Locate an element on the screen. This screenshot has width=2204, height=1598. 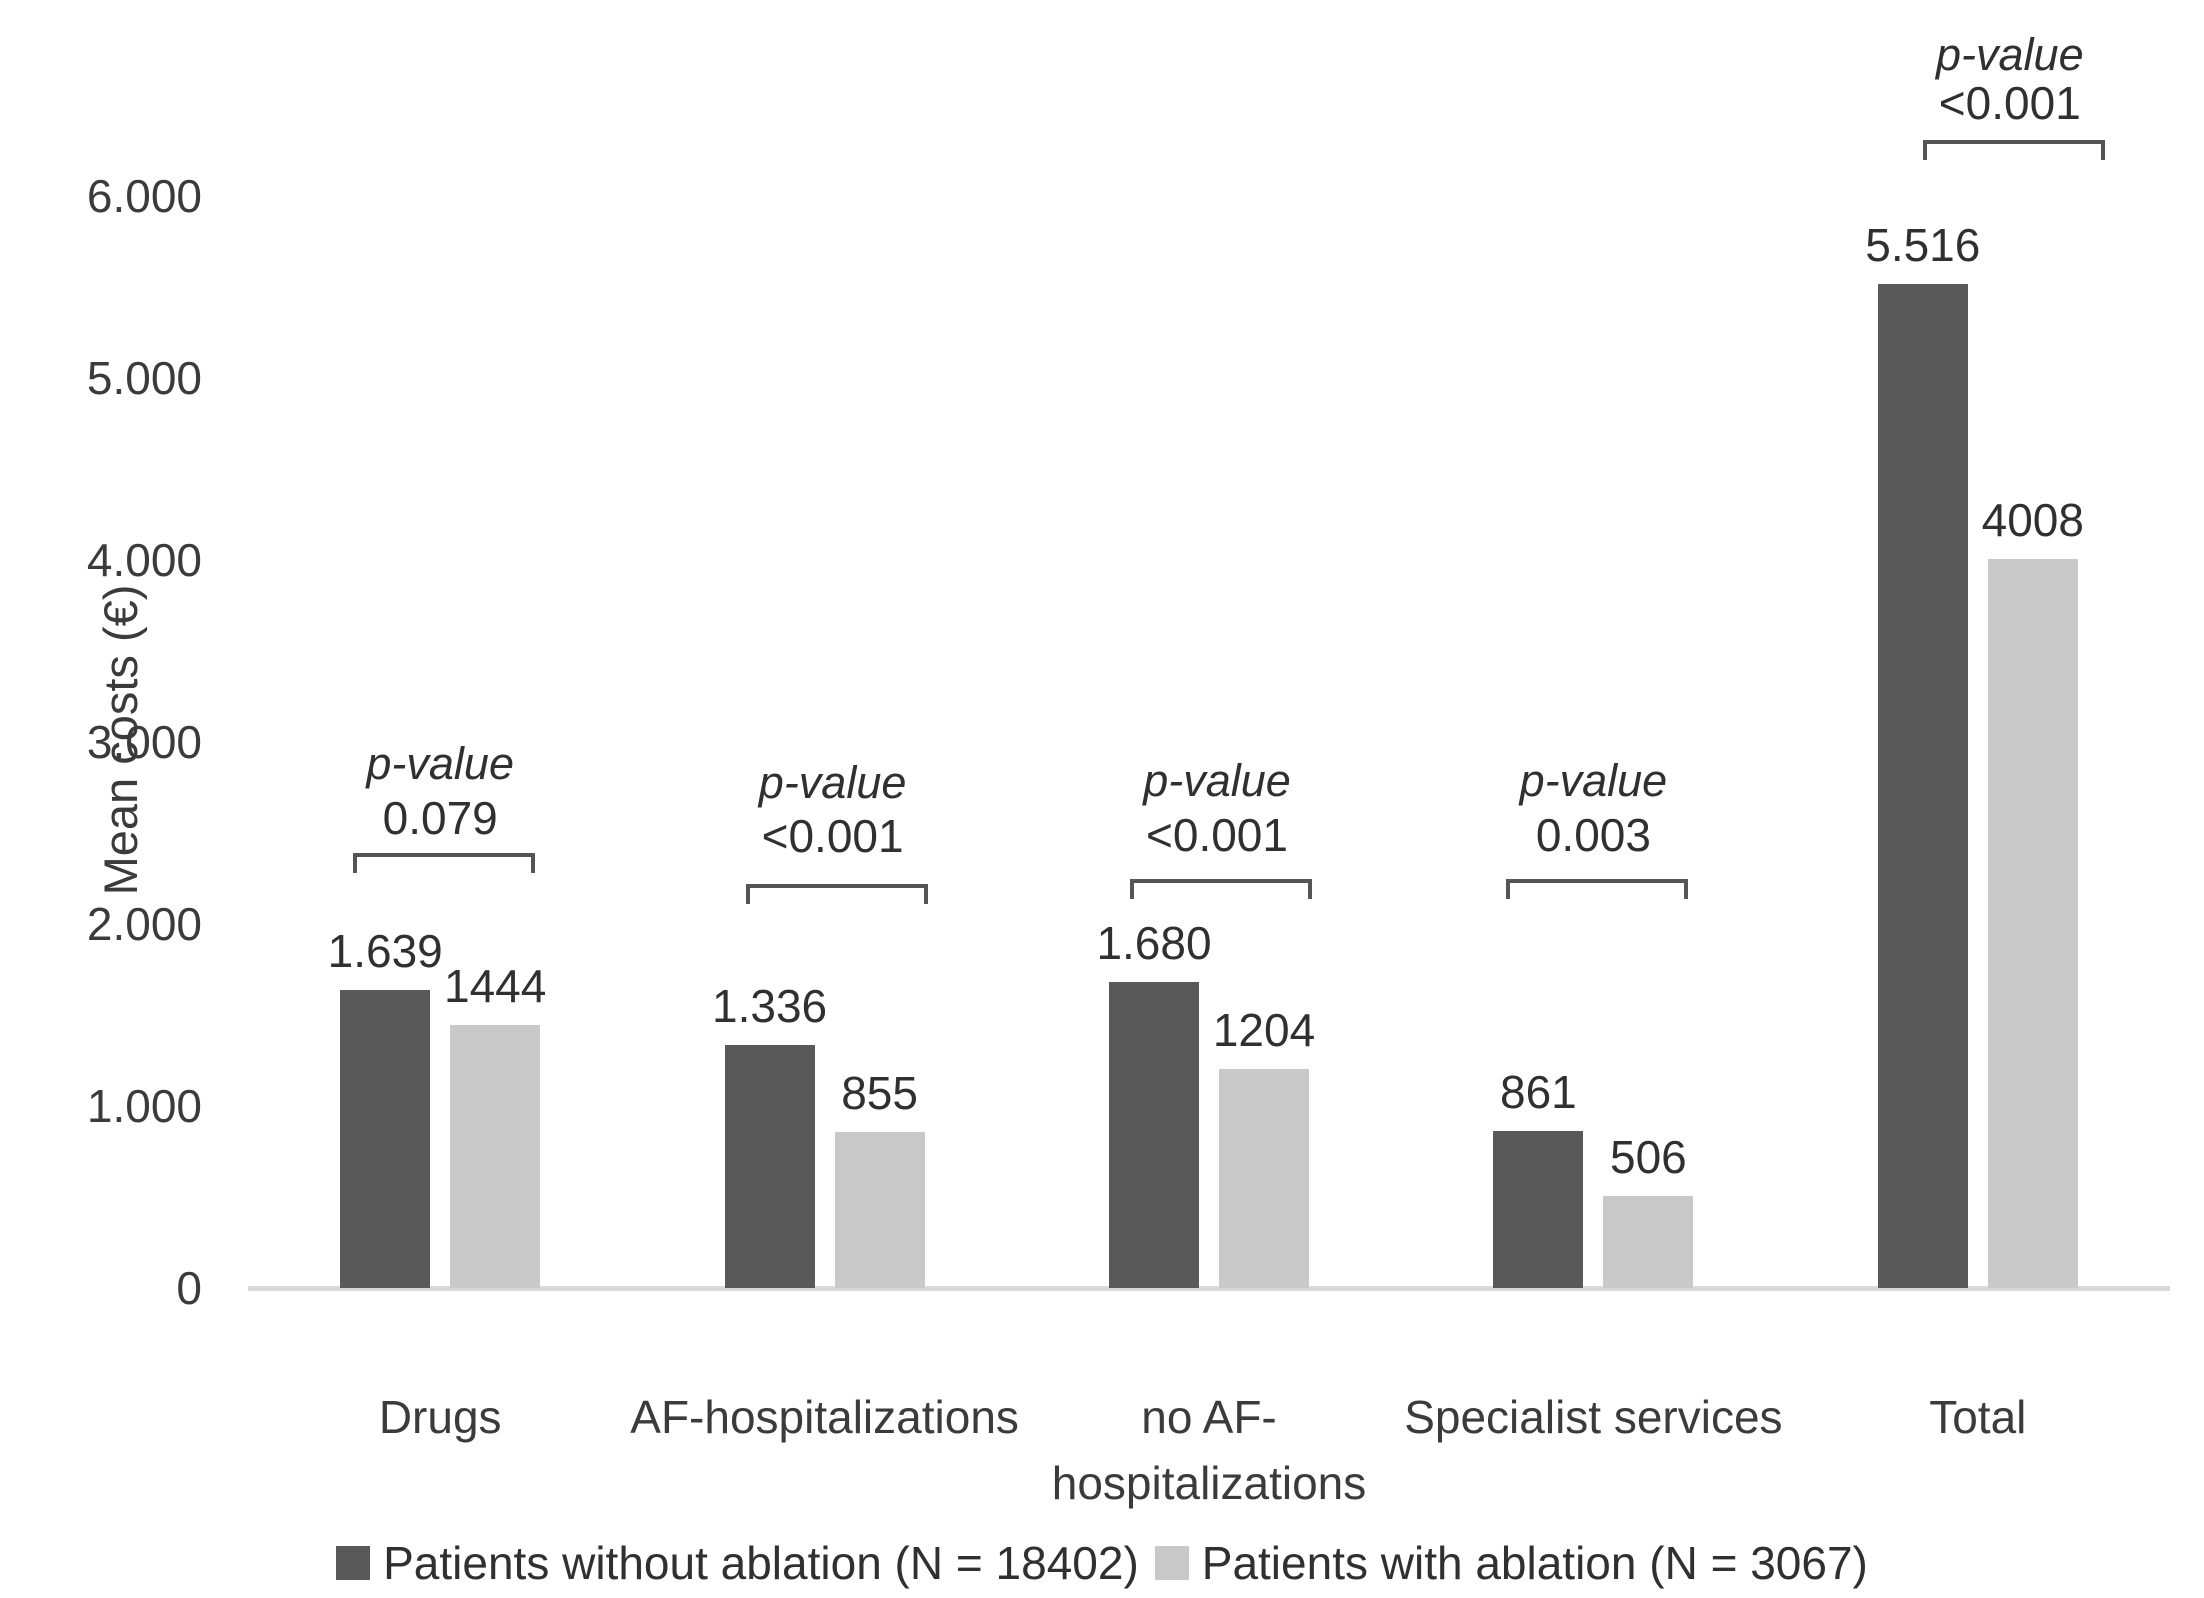
legend-item: Patients without ablation (N = 18402) is located at coordinates (737, 1563).